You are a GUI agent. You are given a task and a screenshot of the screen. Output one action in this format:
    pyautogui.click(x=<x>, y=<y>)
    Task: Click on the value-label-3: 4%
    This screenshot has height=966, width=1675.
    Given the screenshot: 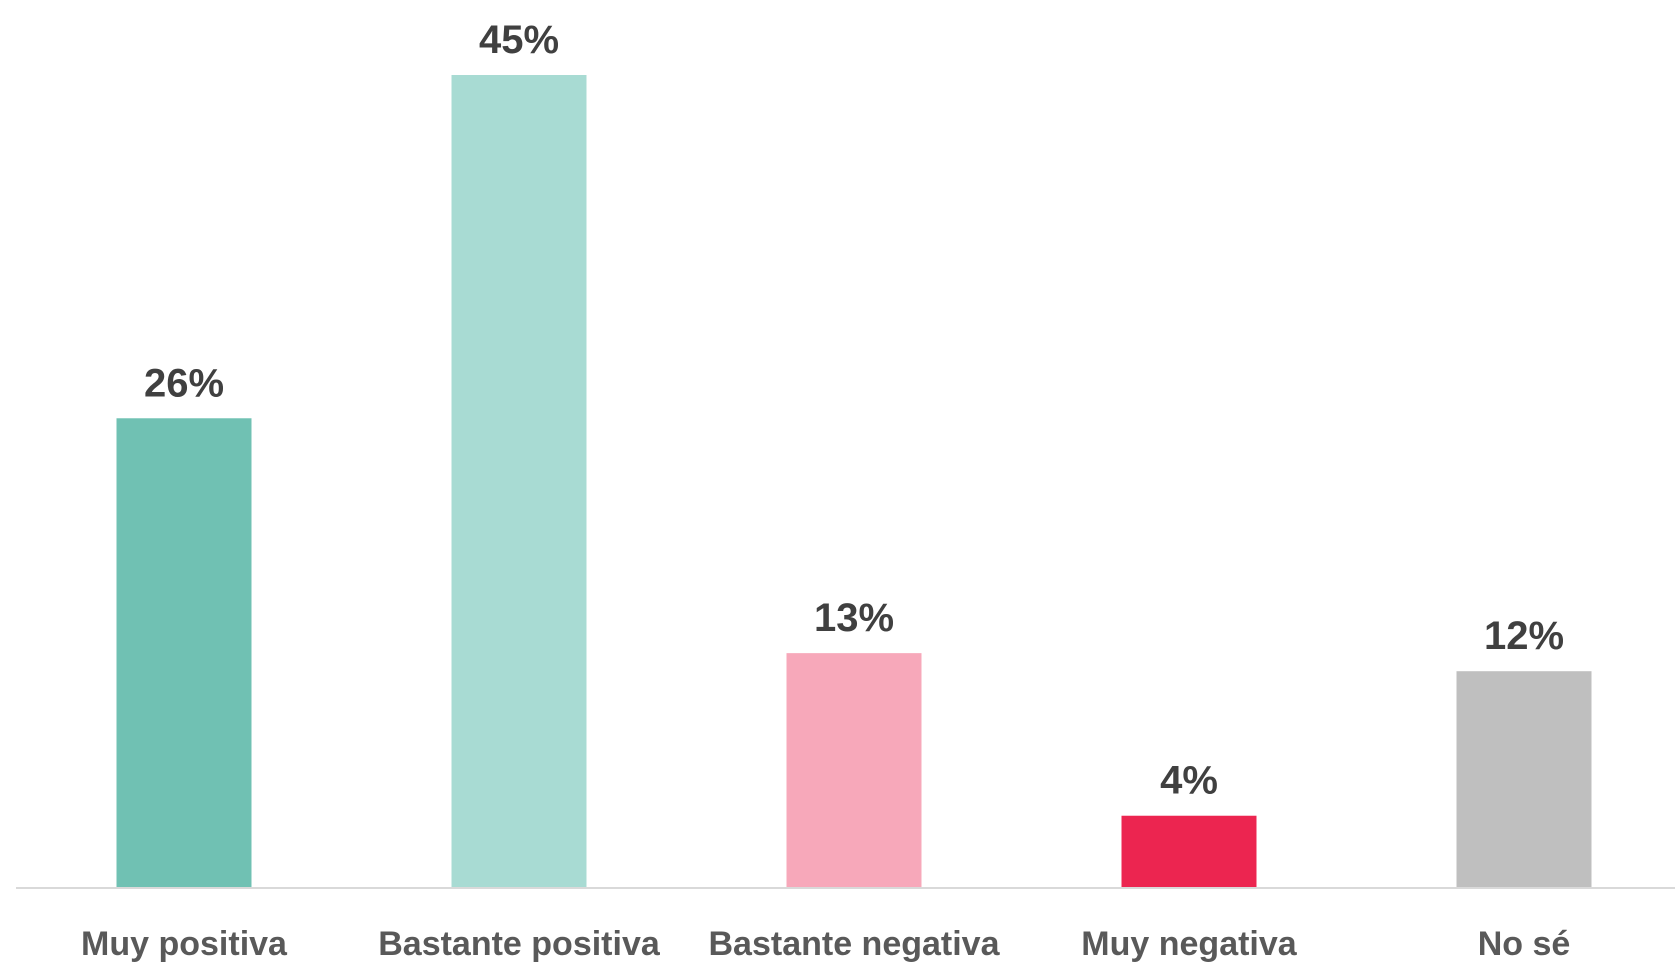 What is the action you would take?
    pyautogui.click(x=1189, y=781)
    